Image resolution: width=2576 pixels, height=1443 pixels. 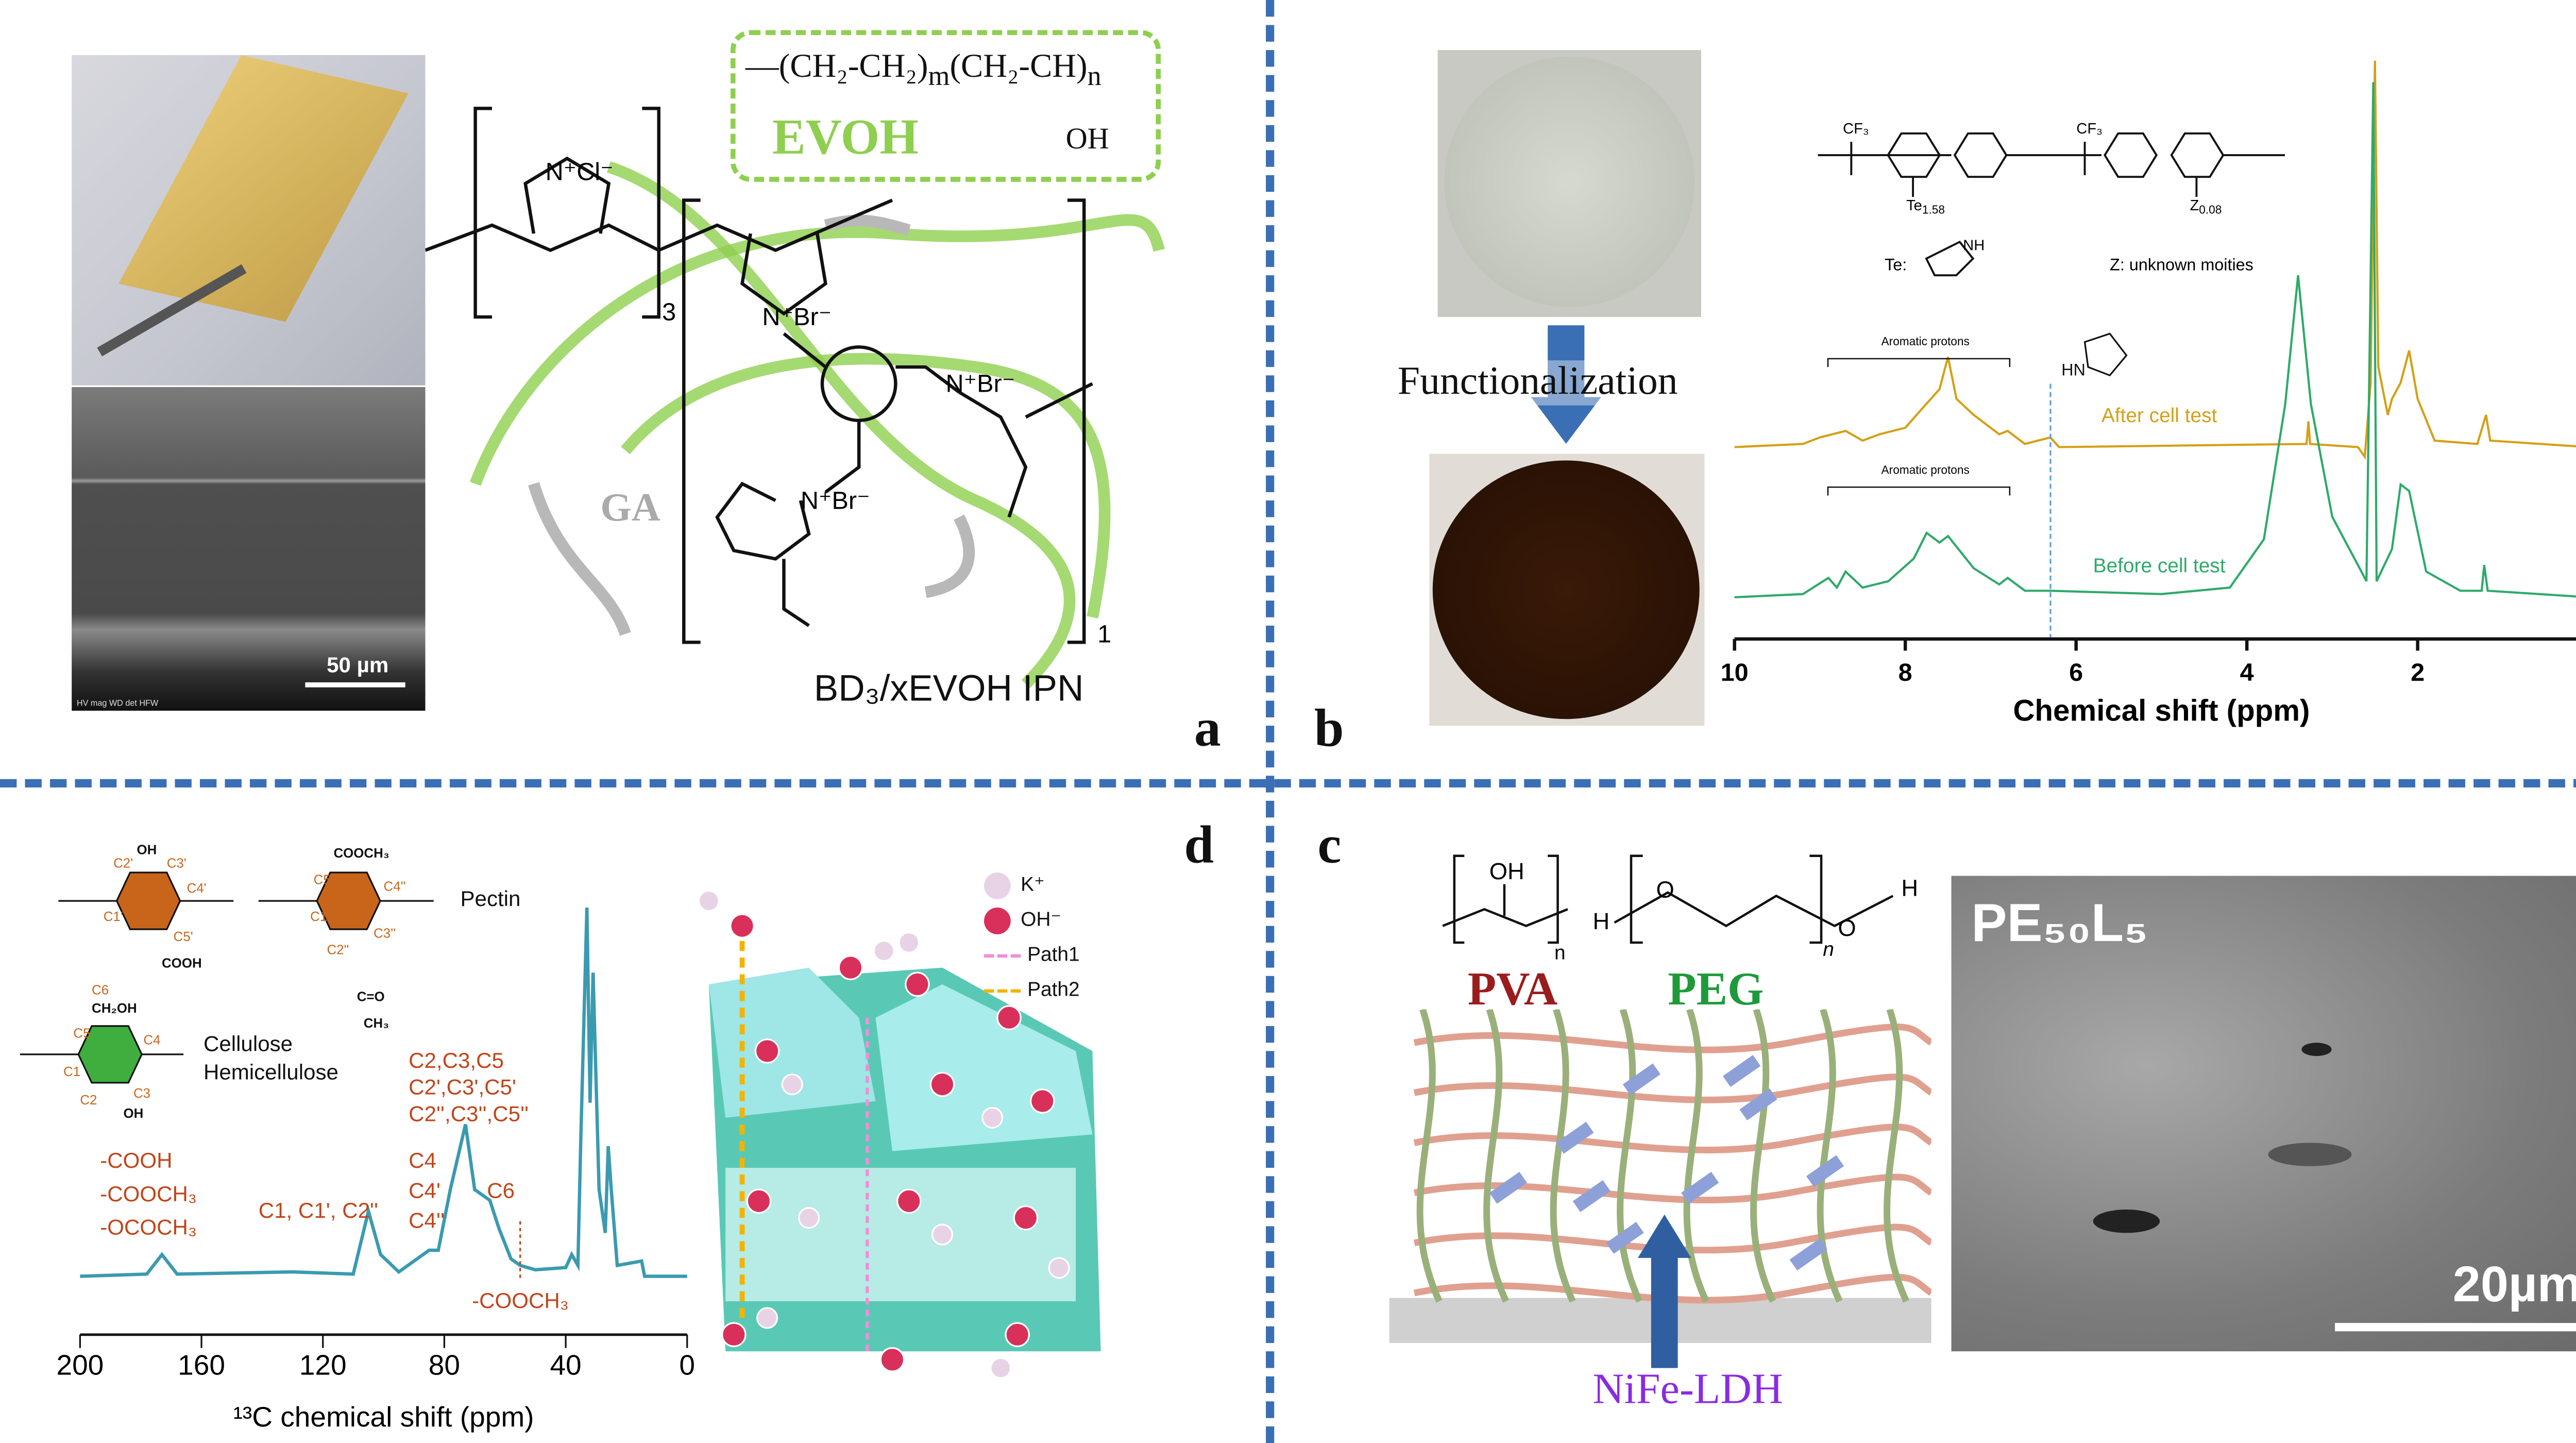 What do you see at coordinates (1856, 129) in the screenshot?
I see `cf3-label: CF₃` at bounding box center [1856, 129].